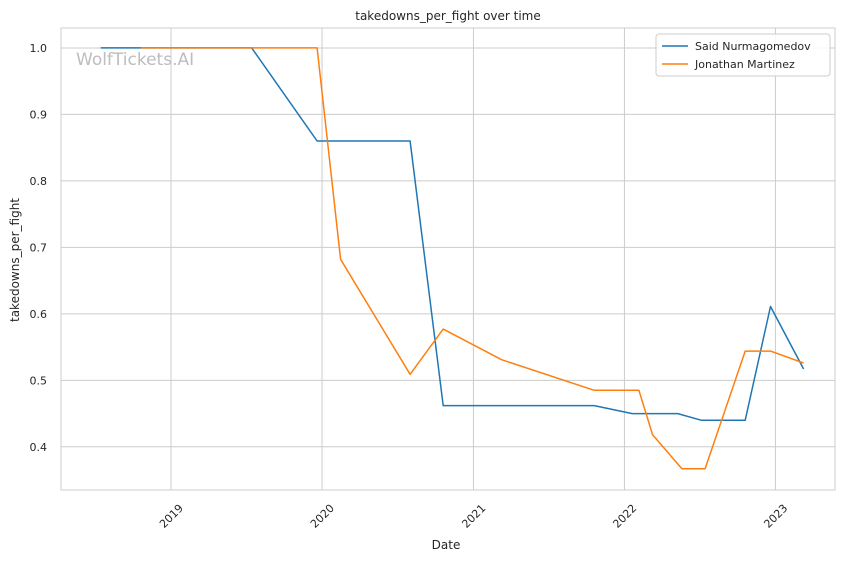 This screenshot has height=561, width=844. Describe the element at coordinates (15, 260) in the screenshot. I see `y-axis-label: takedowns_per_fight` at that location.